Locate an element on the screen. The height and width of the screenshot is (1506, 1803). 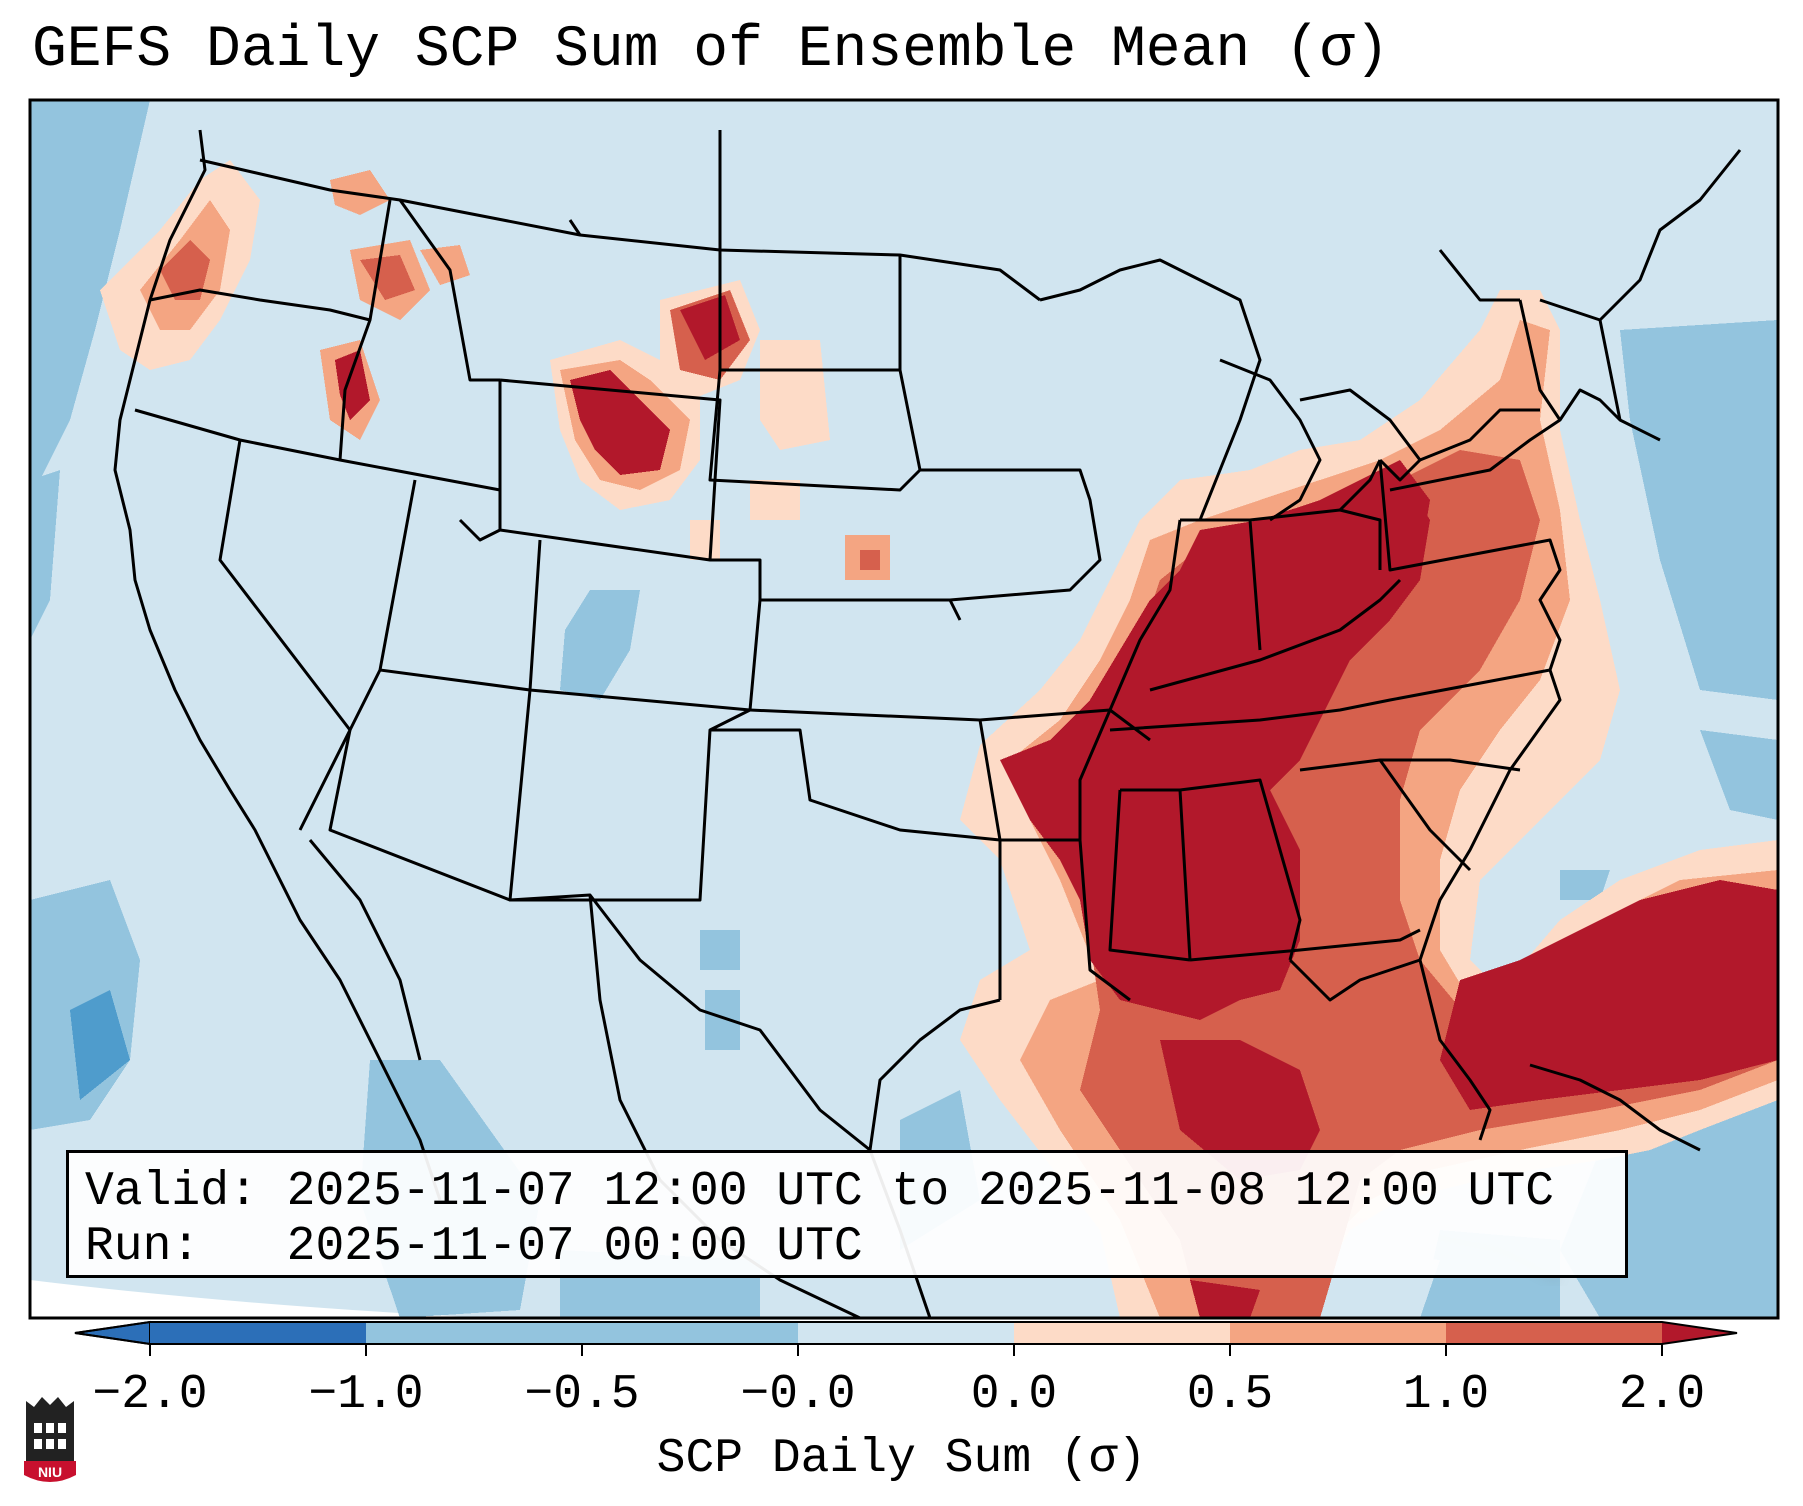
niu-logo: NIU is located at coordinates (50, 1439).